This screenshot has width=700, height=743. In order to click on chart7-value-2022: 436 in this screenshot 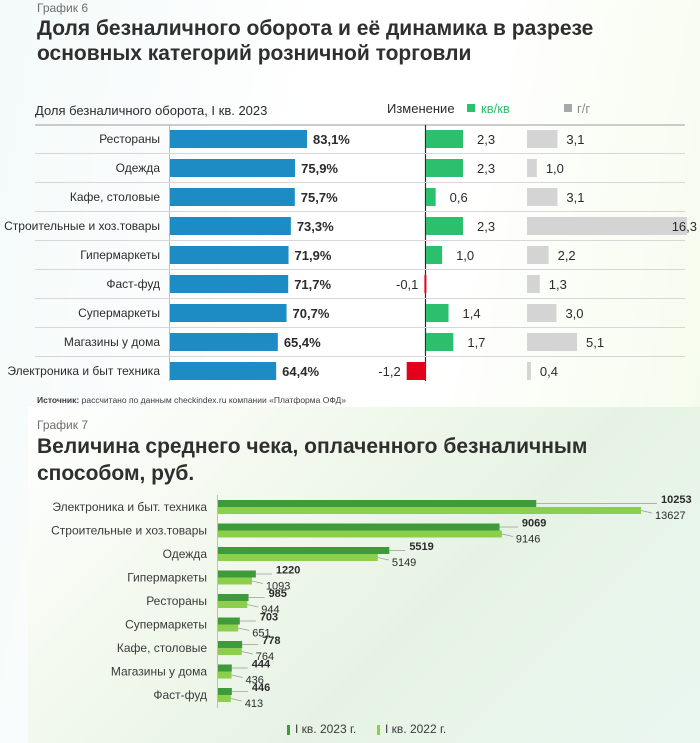, I will do `click(255, 681)`.